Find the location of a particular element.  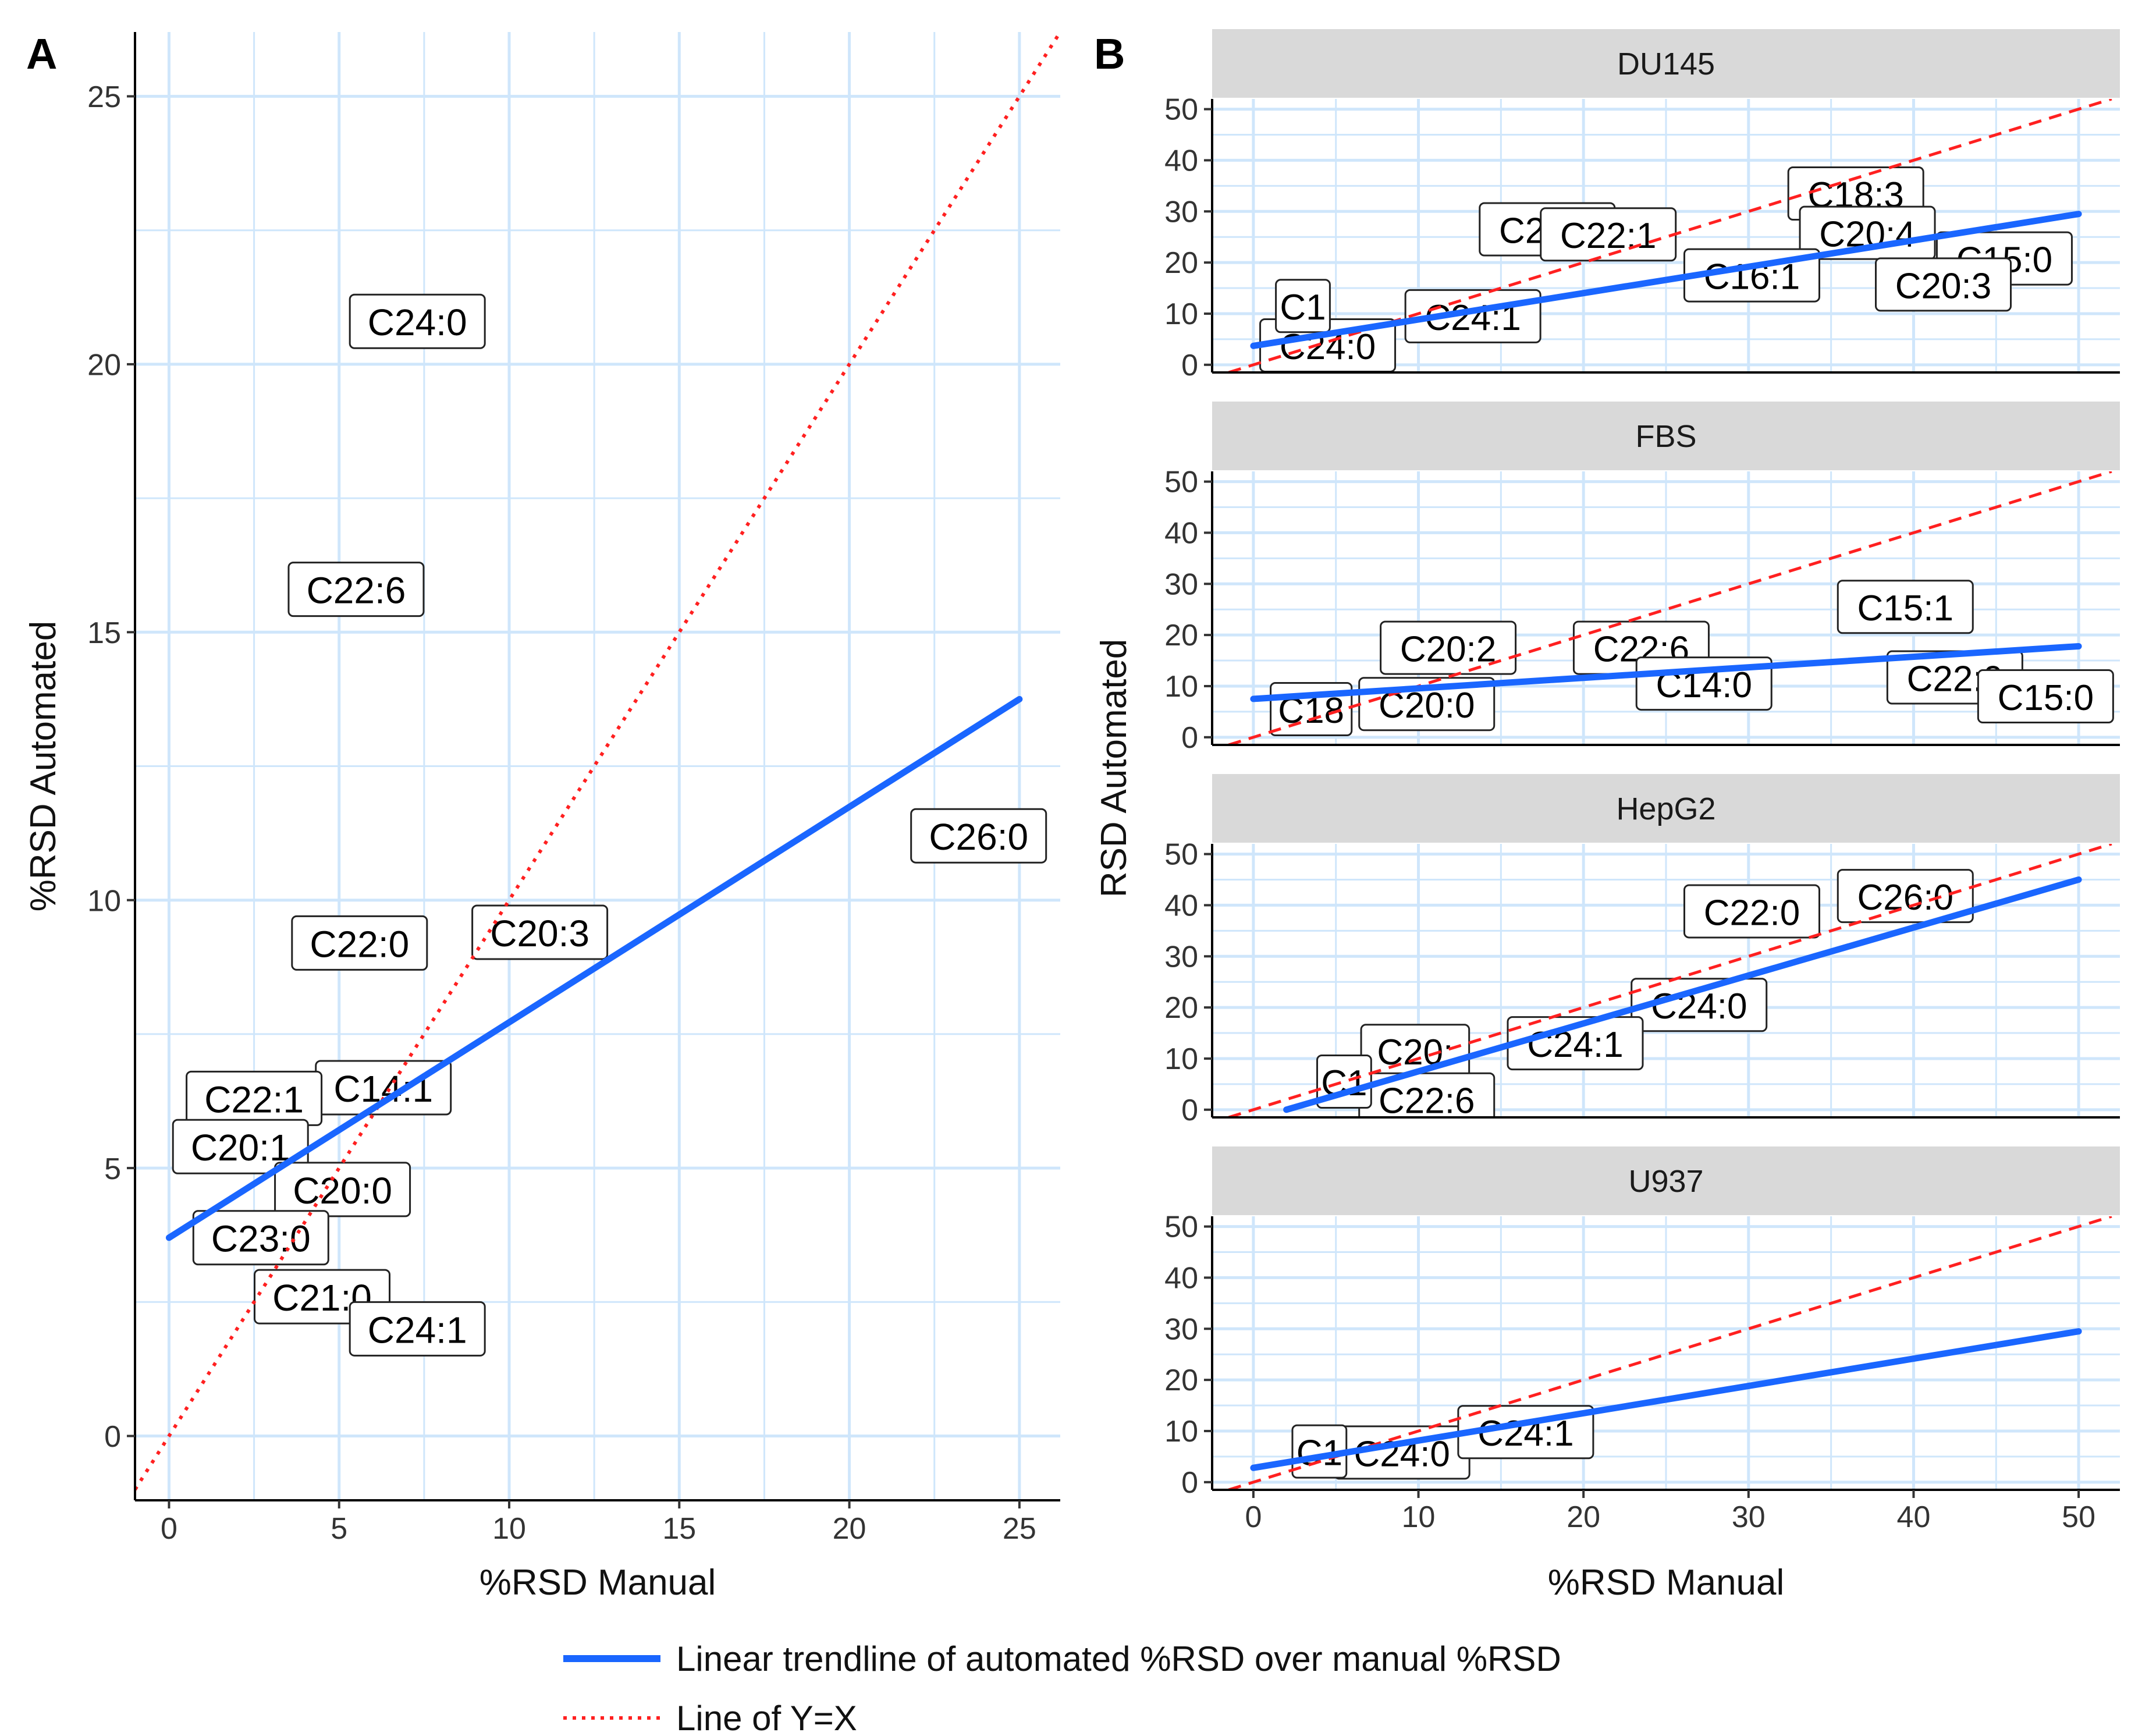

x-tick-label: 40 is located at coordinates (1914, 1517).